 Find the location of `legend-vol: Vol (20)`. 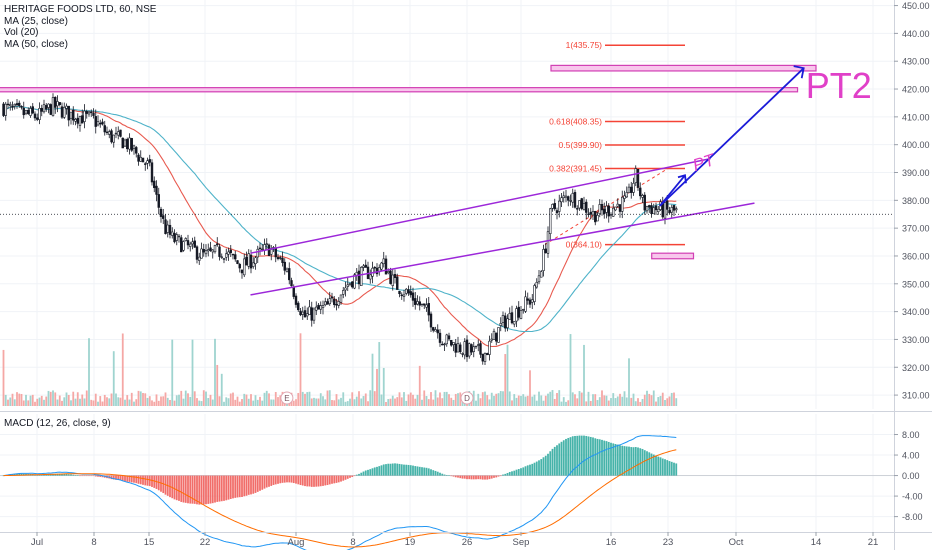

legend-vol: Vol (20) is located at coordinates (21, 32).